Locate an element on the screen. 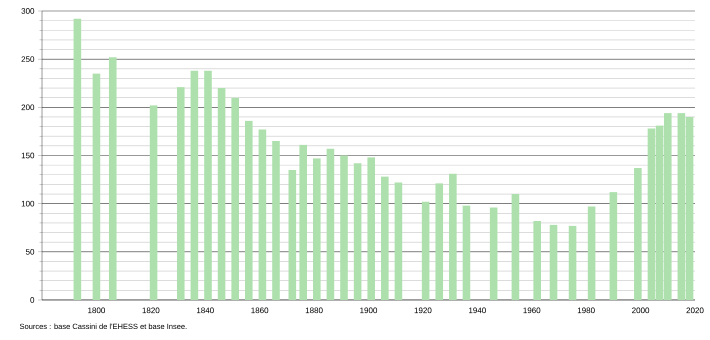 Image resolution: width=710 pixels, height=340 pixels. y-tick-label: 0 is located at coordinates (32, 300).